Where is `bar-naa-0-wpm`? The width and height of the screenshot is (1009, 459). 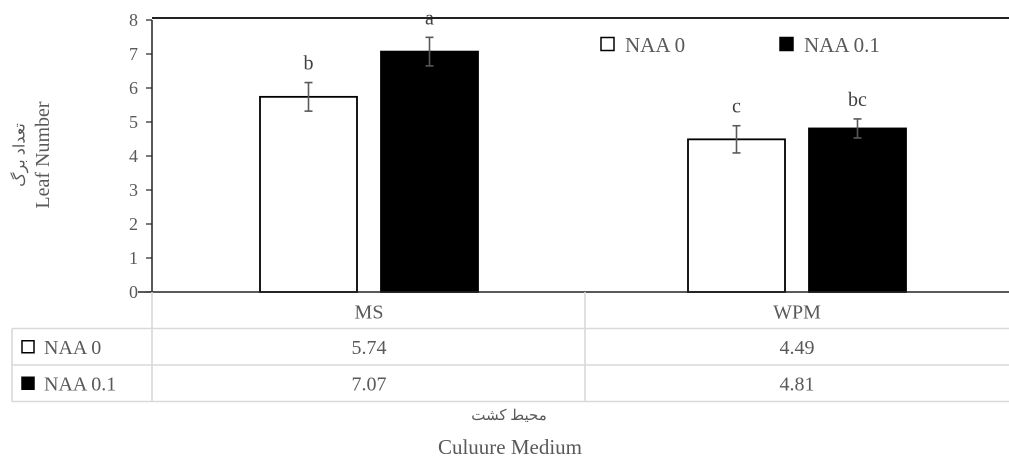 bar-naa-0-wpm is located at coordinates (736, 215).